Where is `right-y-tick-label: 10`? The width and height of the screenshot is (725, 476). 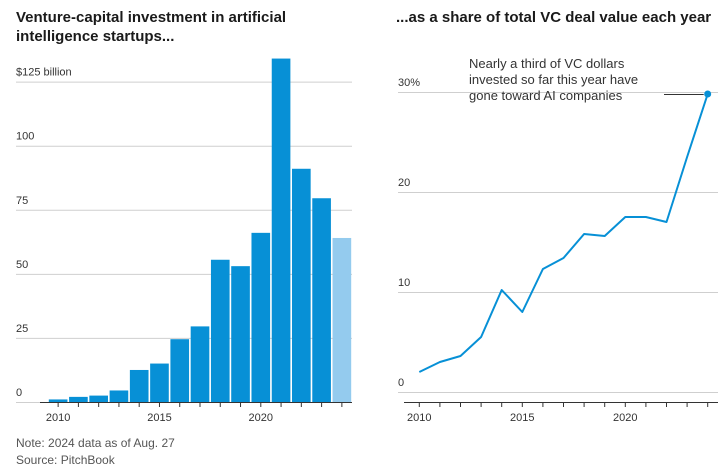 right-y-tick-label: 10 is located at coordinates (404, 283).